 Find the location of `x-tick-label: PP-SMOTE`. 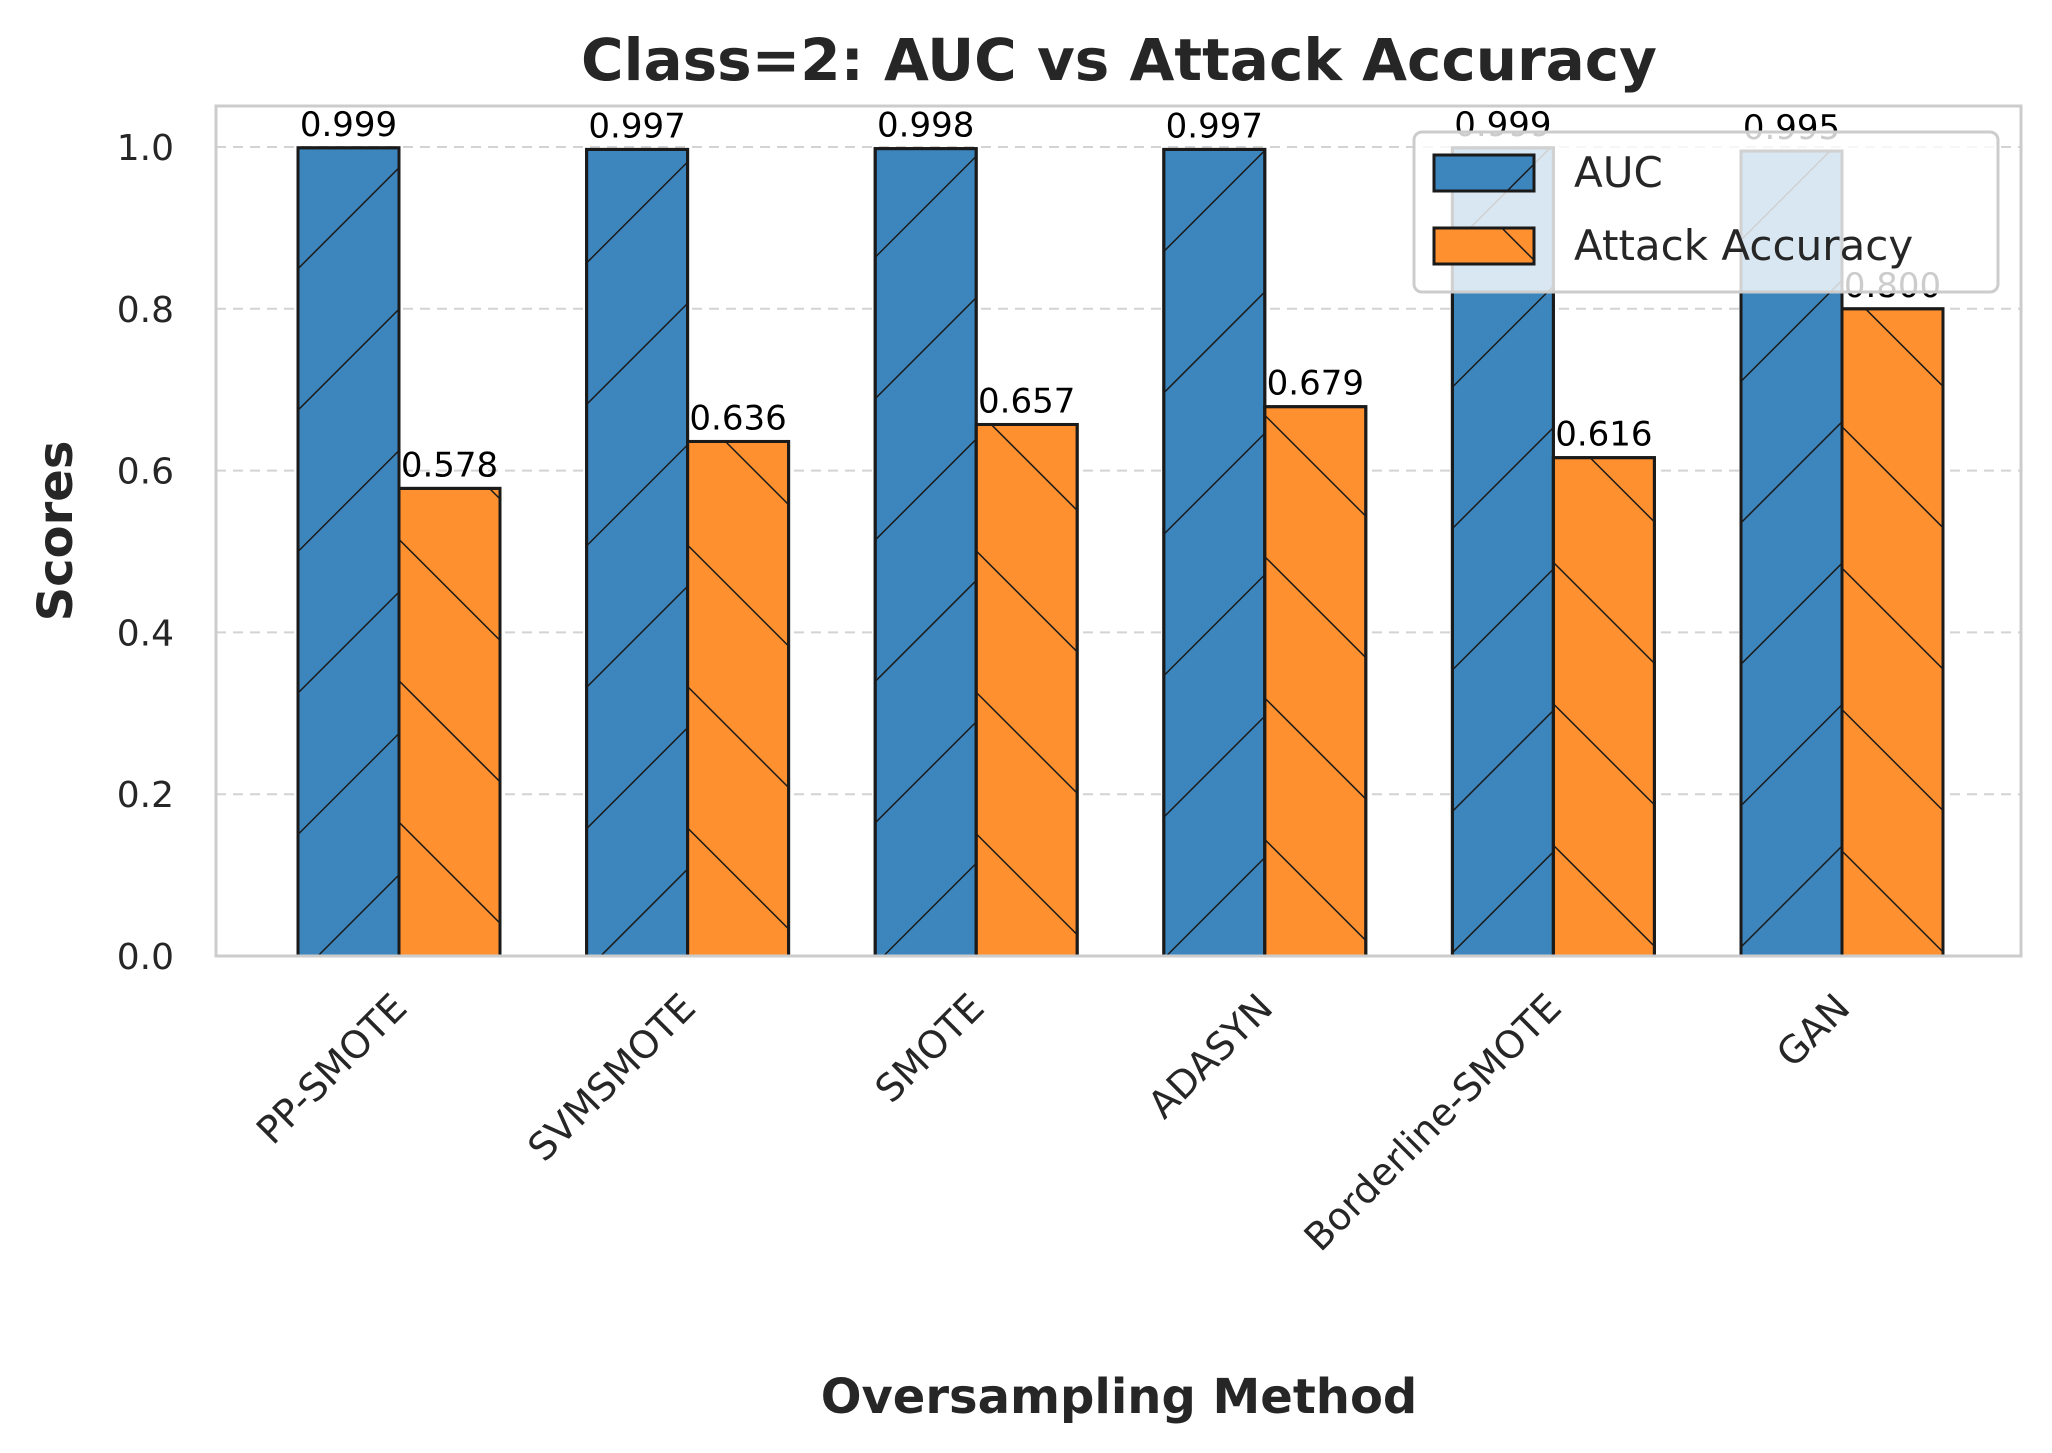

x-tick-label: PP-SMOTE is located at coordinates (331, 1068).